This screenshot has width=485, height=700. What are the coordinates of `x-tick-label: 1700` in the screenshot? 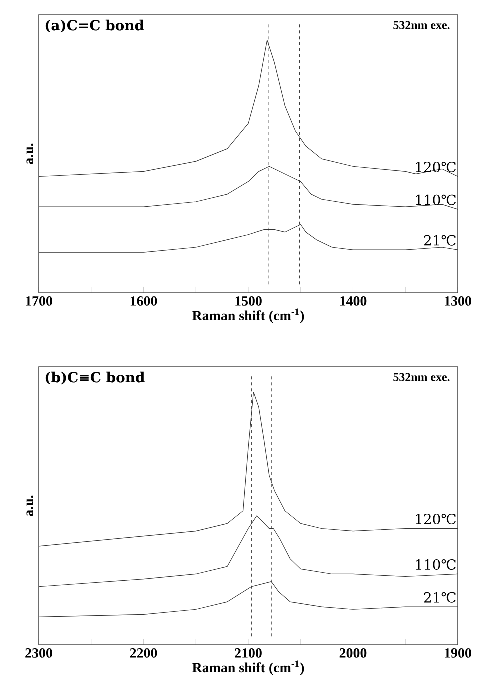 It's located at (39, 301).